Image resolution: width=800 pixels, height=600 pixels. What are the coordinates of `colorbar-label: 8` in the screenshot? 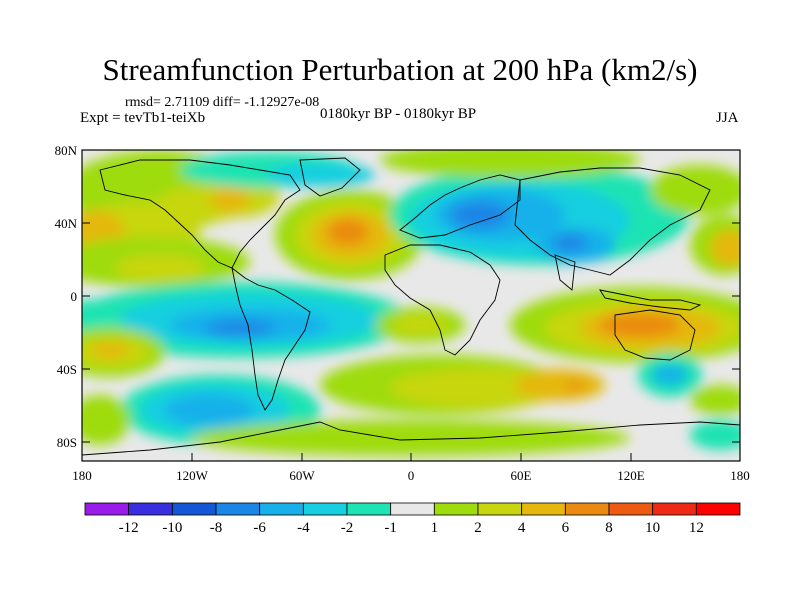 It's located at (609, 528).